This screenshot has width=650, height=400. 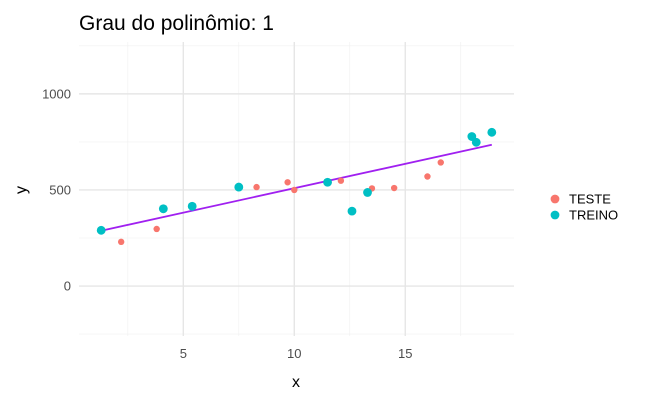 I want to click on legend-label-treino: TREINO, so click(x=593, y=215).